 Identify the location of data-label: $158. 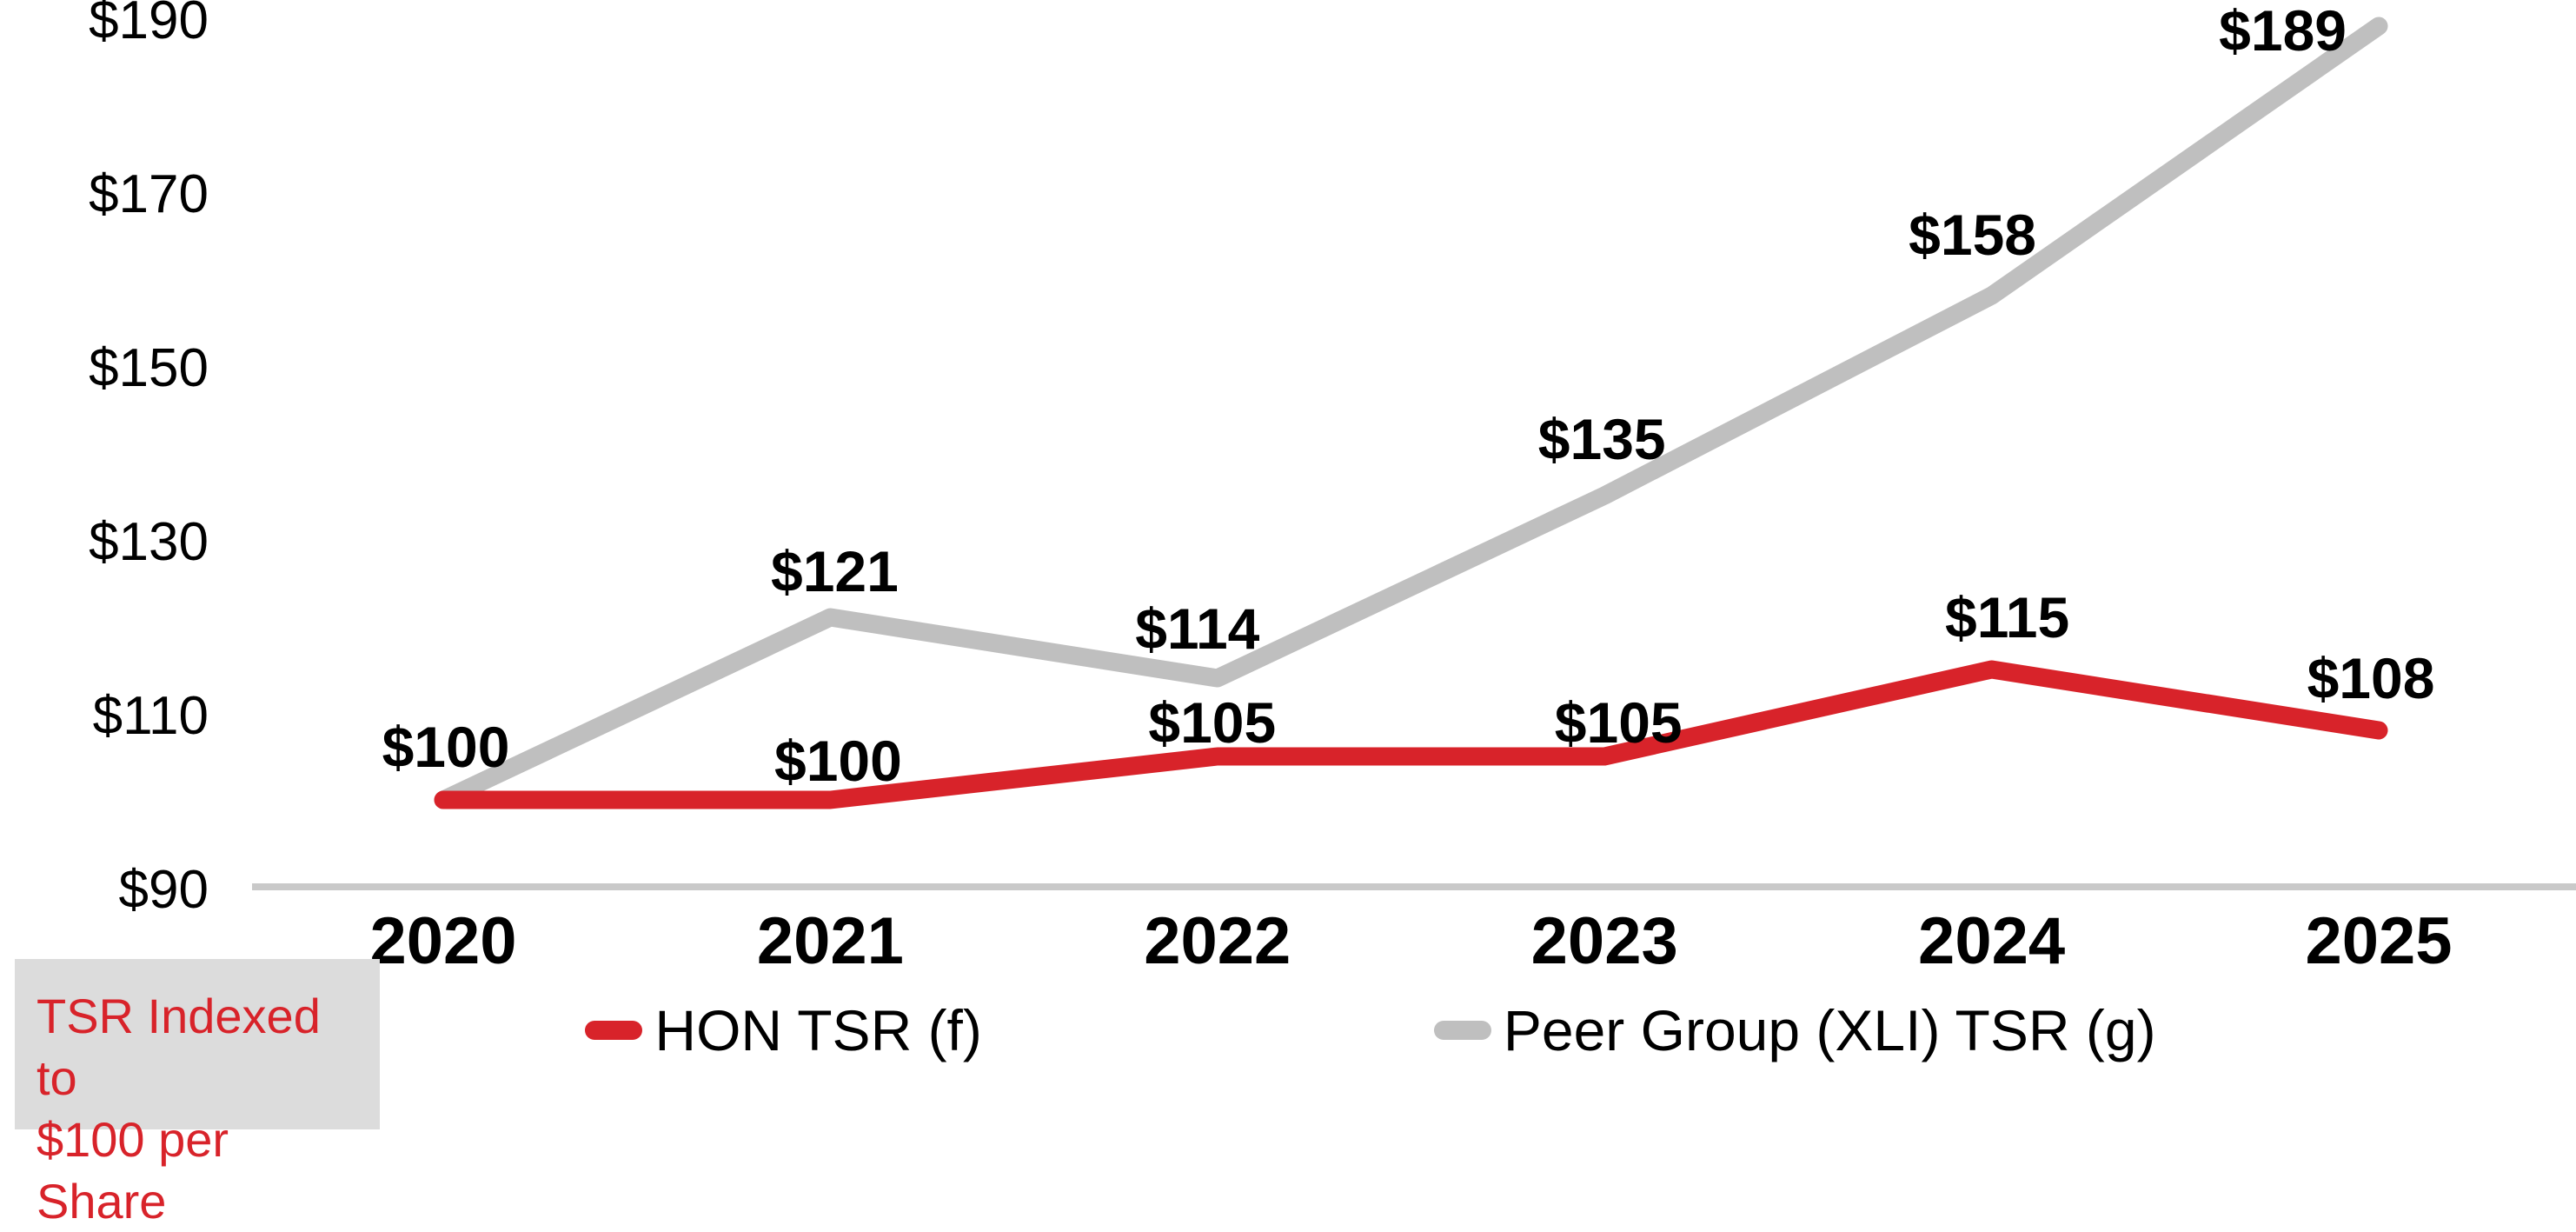
(1972, 235).